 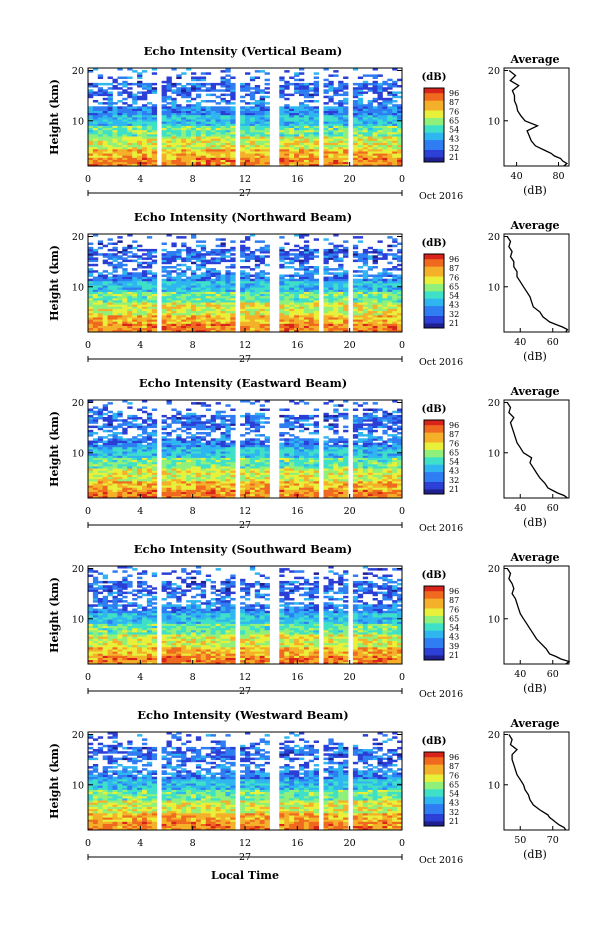 What do you see at coordinates (454, 305) in the screenshot?
I see `colorbar-tick-label: 43` at bounding box center [454, 305].